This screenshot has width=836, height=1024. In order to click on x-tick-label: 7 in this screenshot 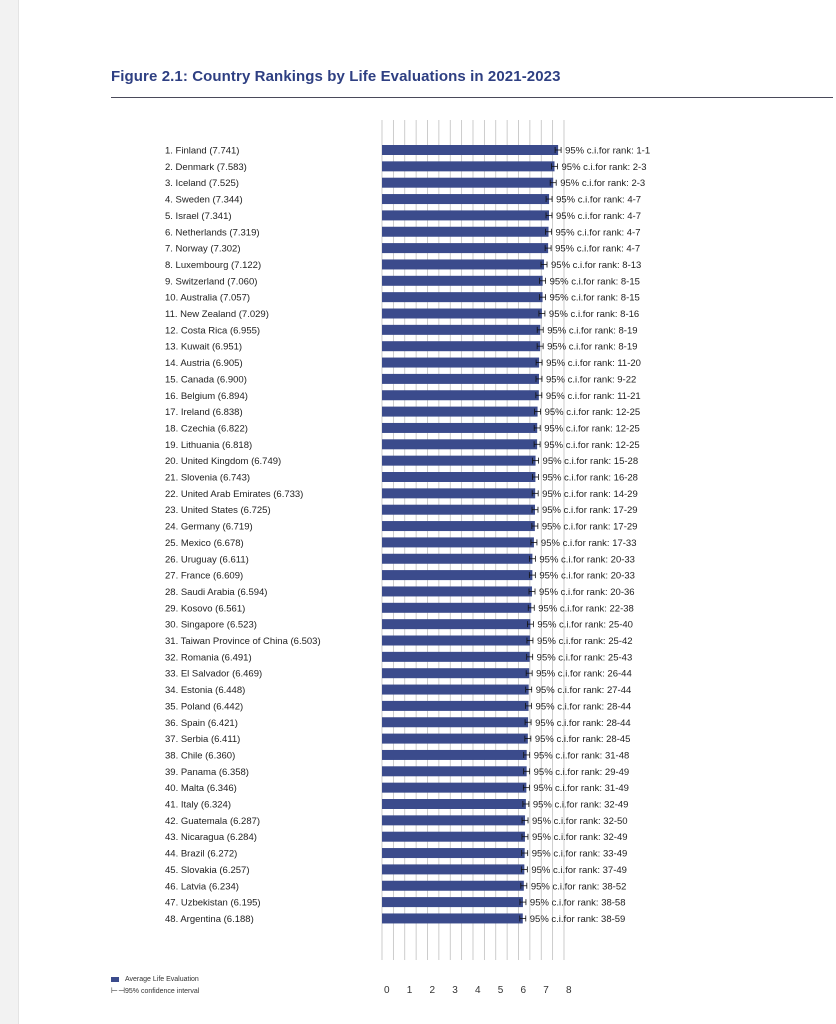, I will do `click(546, 990)`.